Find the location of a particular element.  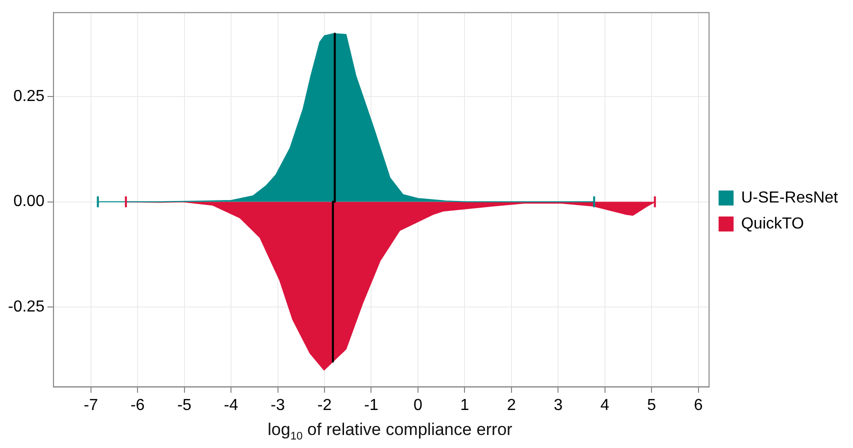

x-axis-title: log$_{10}$ of relative compliance error is located at coordinates (390, 431).